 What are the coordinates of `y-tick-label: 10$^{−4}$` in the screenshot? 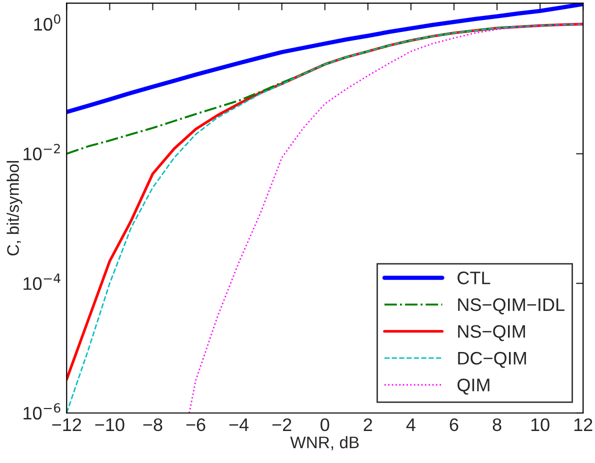 It's located at (42, 282).